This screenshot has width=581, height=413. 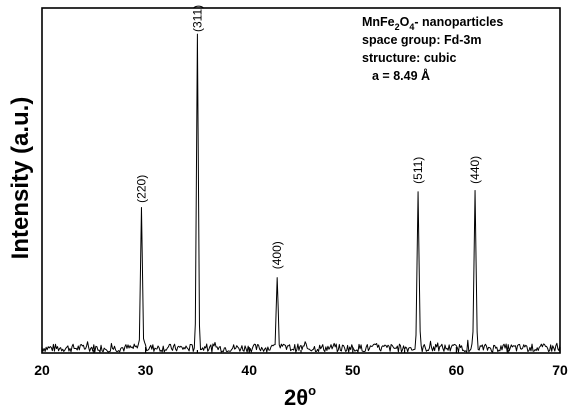 I want to click on peak-label: (220), so click(x=141, y=189).